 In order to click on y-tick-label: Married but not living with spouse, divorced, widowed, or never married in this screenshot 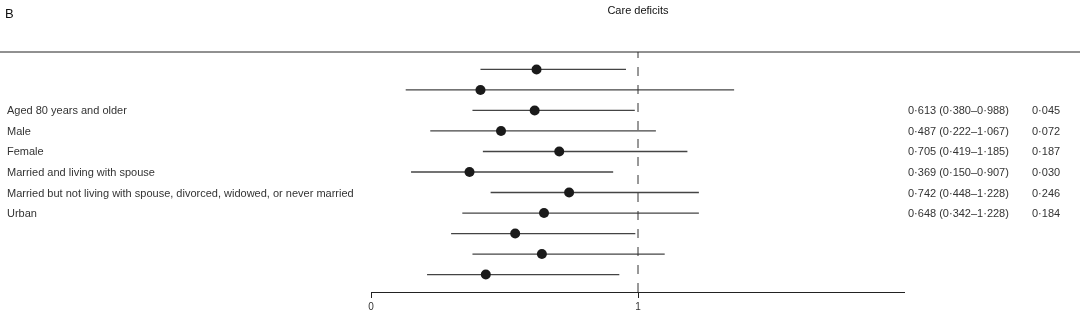, I will do `click(180, 193)`.